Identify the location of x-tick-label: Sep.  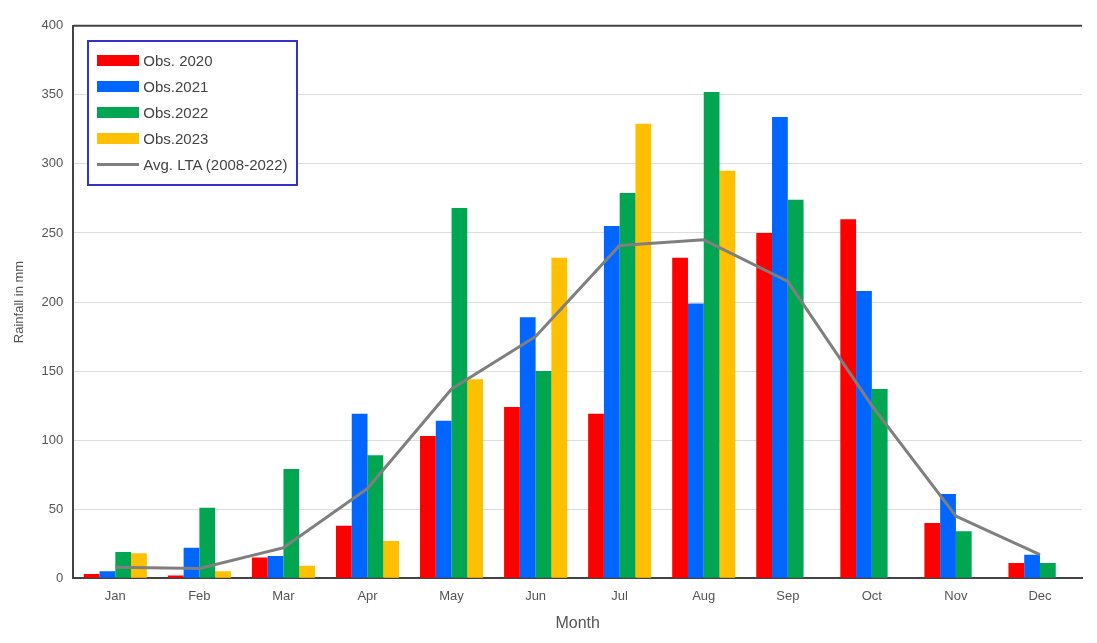
(788, 595).